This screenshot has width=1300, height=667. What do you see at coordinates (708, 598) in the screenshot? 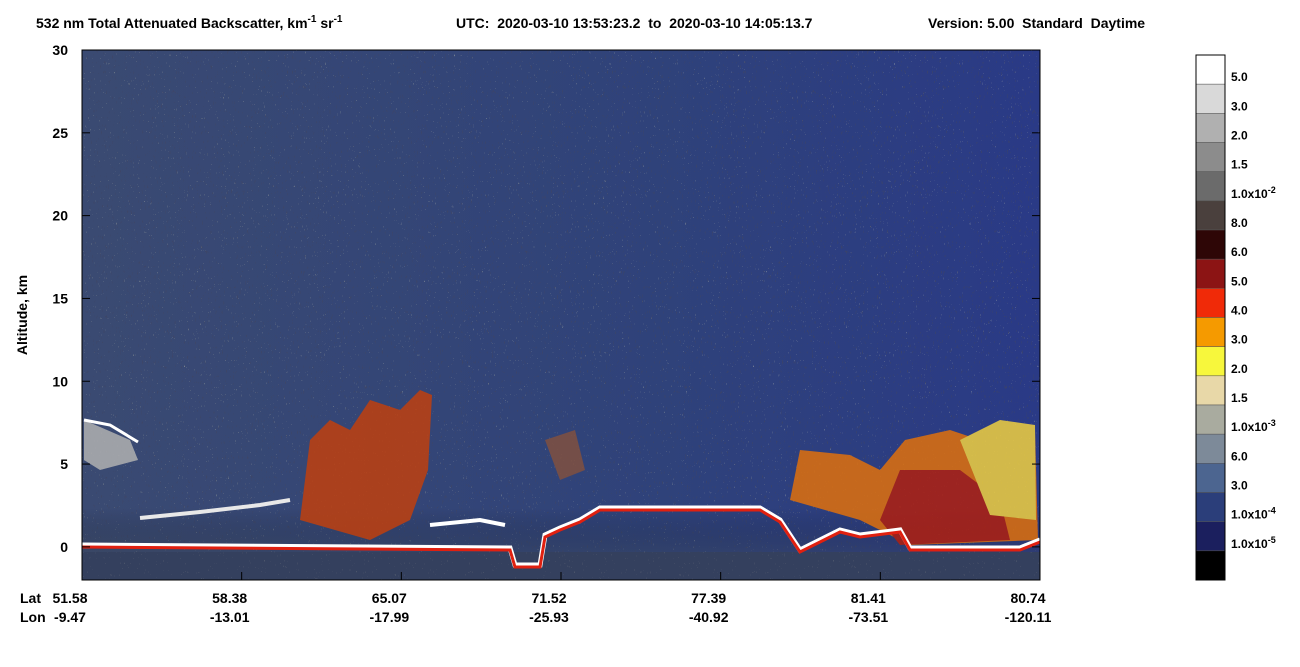
I see `lat-label: 77.39` at bounding box center [708, 598].